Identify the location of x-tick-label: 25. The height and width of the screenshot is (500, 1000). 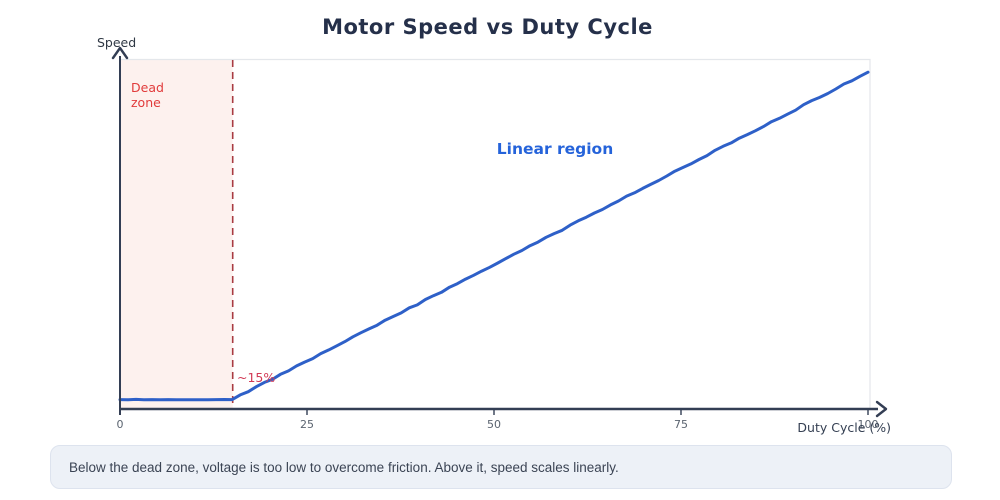
(307, 424).